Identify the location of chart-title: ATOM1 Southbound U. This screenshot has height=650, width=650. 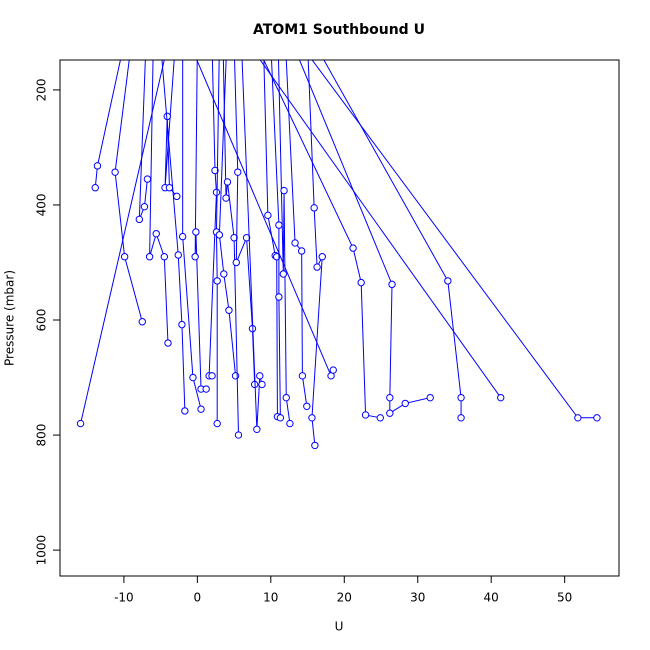
(339, 30).